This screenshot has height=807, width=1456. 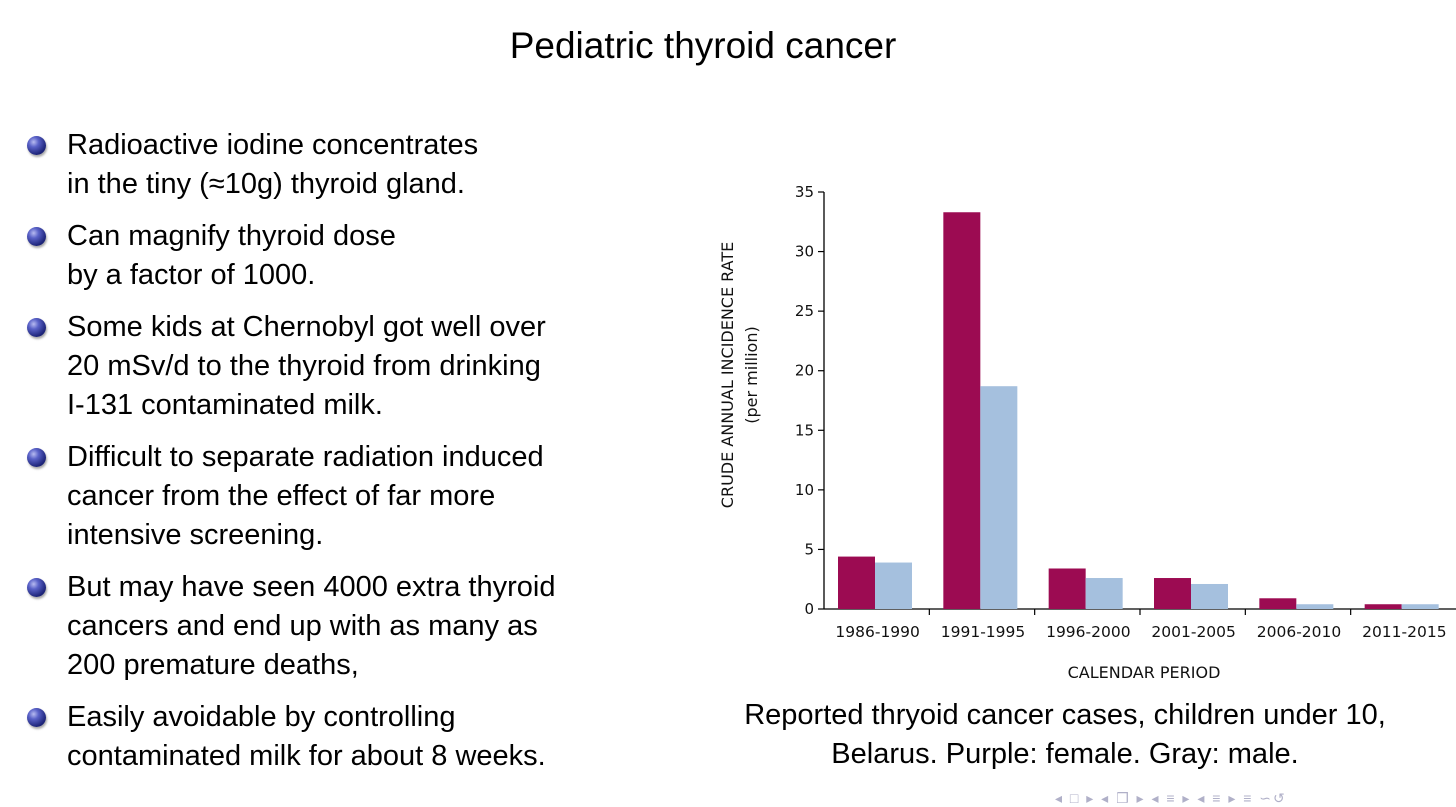 What do you see at coordinates (804, 192) in the screenshot?
I see `y-tick-label: 35` at bounding box center [804, 192].